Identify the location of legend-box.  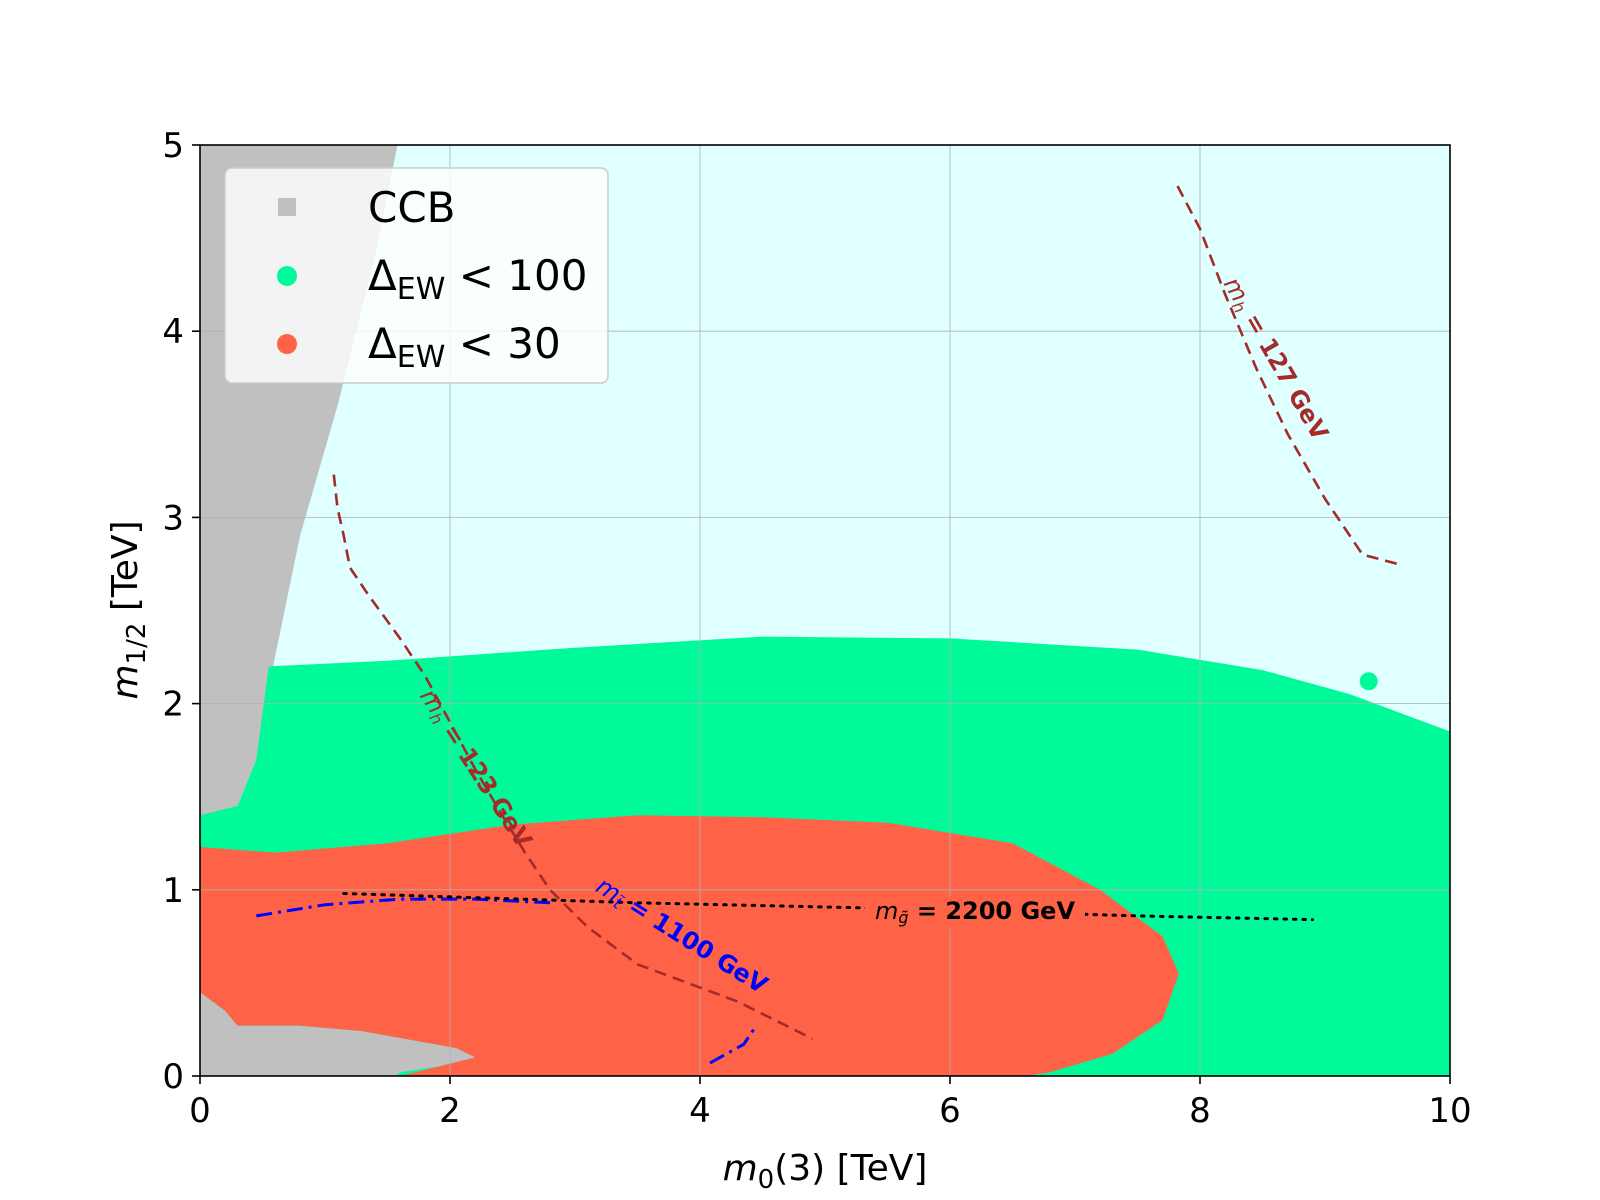
(416, 275).